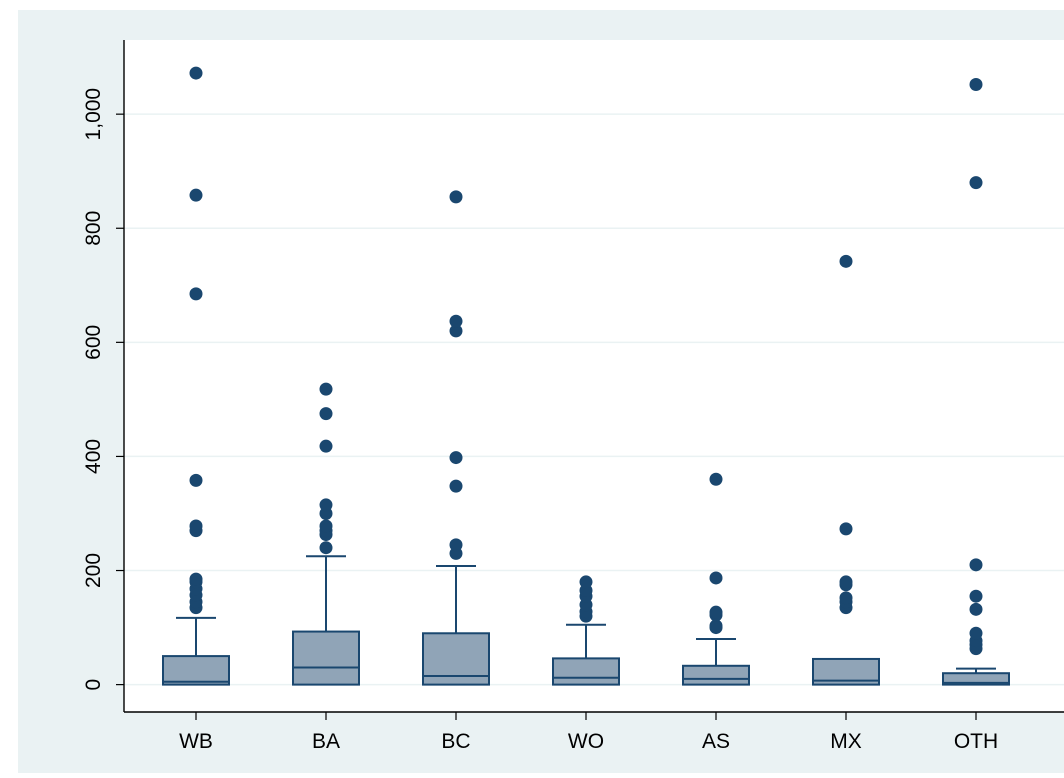 Image resolution: width=1064 pixels, height=778 pixels. What do you see at coordinates (455, 741) in the screenshot?
I see `x-tick-label: BC` at bounding box center [455, 741].